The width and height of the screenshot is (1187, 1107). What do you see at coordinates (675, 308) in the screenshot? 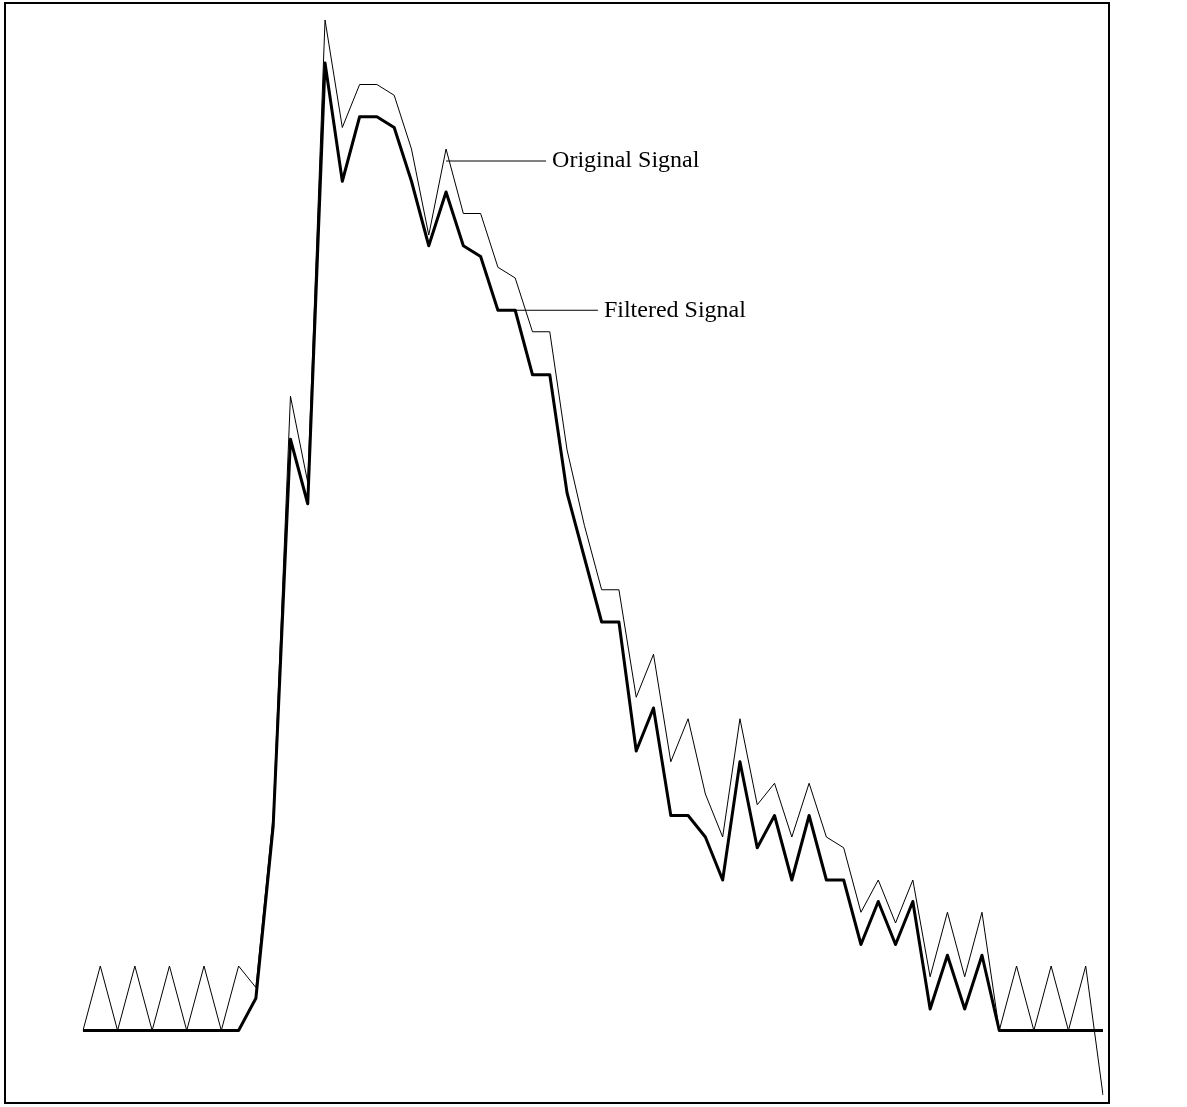
I see `legend-label: Filtered Signal` at bounding box center [675, 308].